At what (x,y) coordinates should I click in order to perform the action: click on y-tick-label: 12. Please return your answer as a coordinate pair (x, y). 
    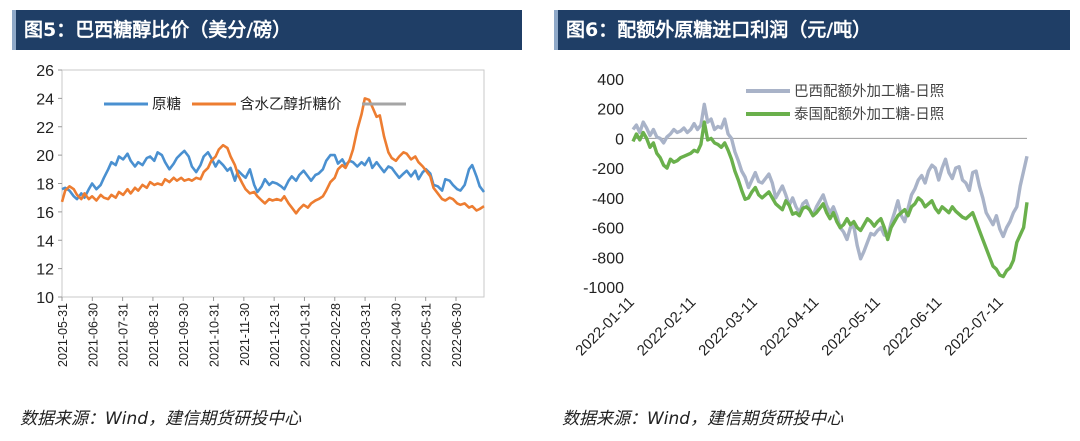
    Looking at the image, I should click on (45, 270).